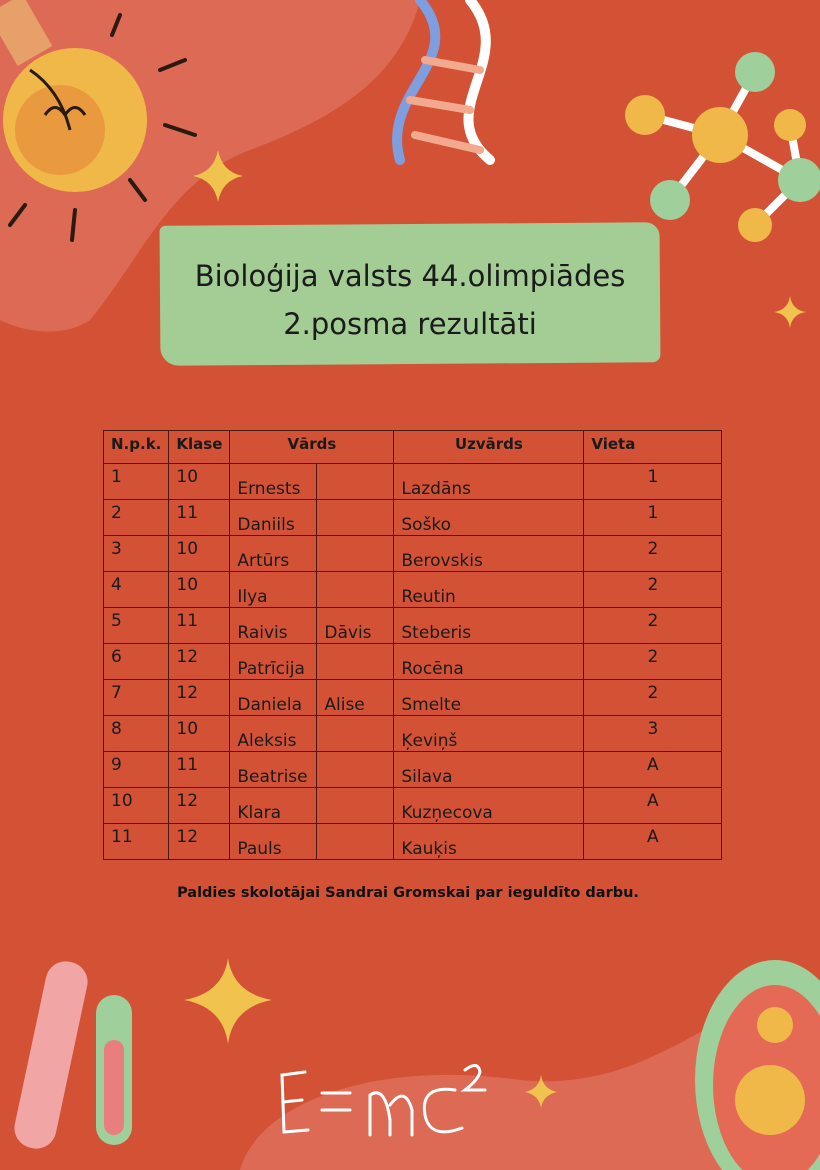 This screenshot has width=820, height=1170. I want to click on table-row: 6 12 Patrīcija Rocēna 2, so click(412, 661).